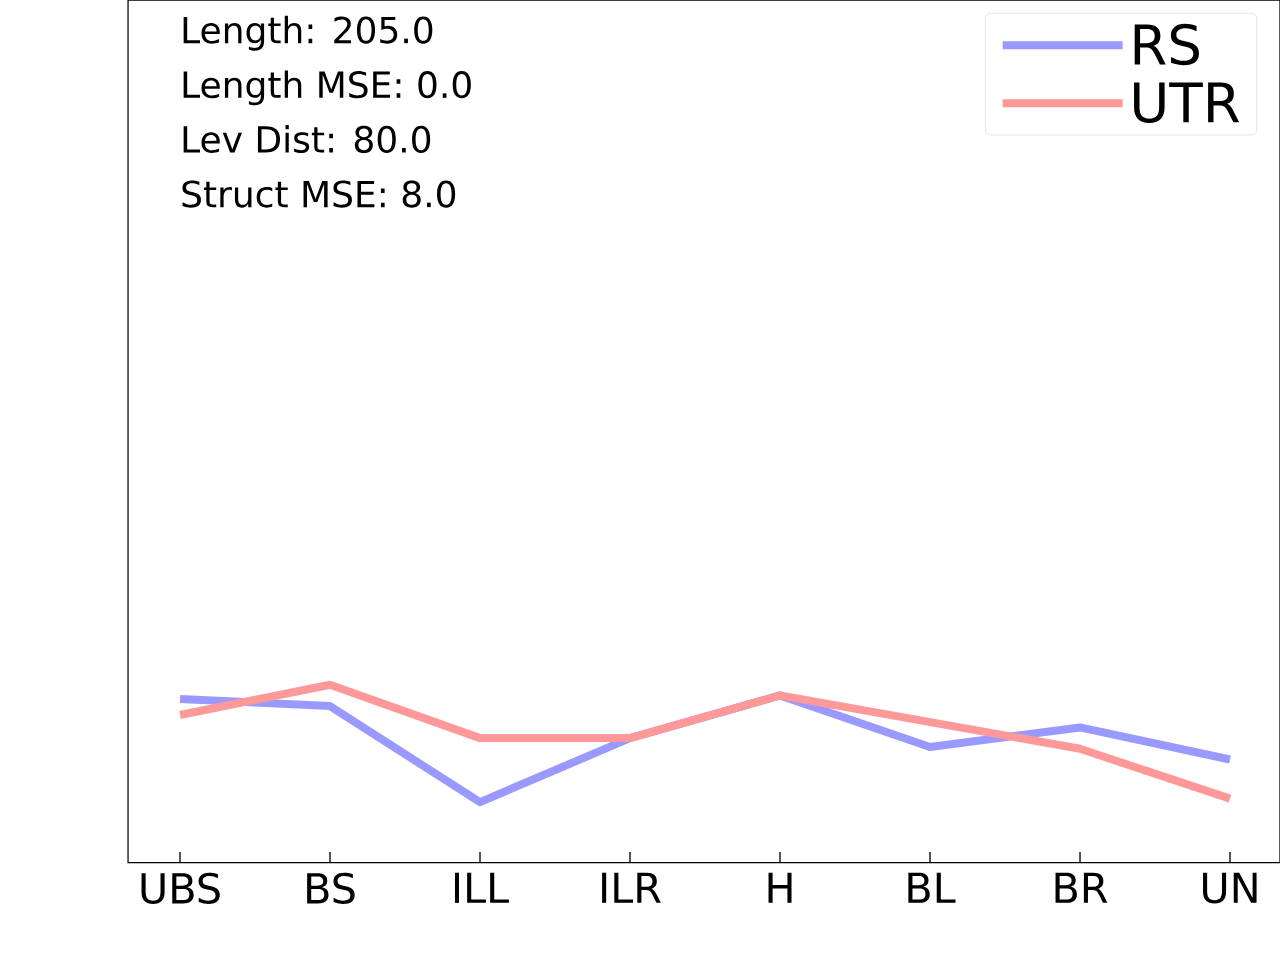 The width and height of the screenshot is (1280, 960). I want to click on x-tick-label: UN, so click(1230, 888).